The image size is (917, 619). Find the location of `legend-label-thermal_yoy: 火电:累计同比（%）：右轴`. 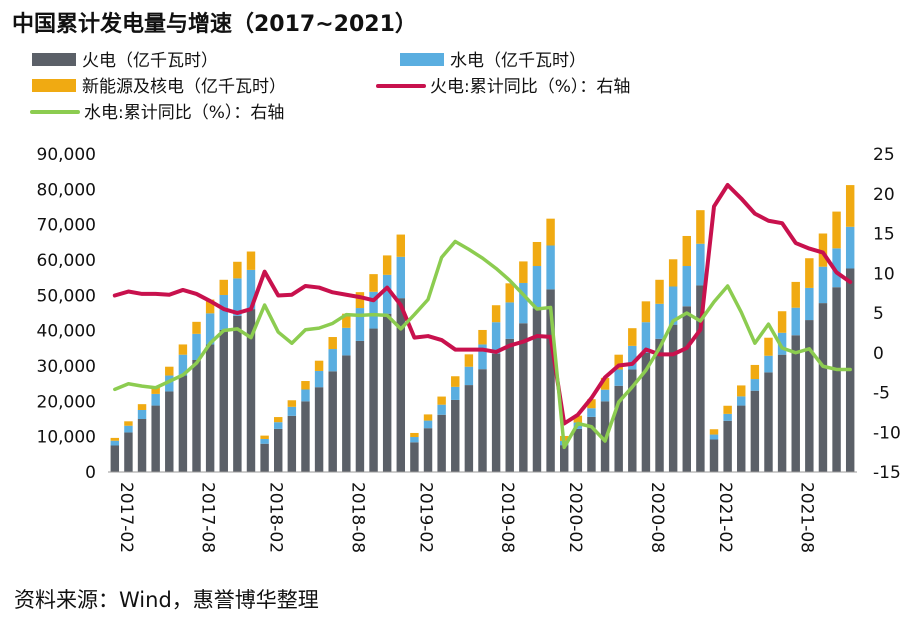

legend-label-thermal_yoy: 火电:累计同比（%）：右轴 is located at coordinates (530, 87).